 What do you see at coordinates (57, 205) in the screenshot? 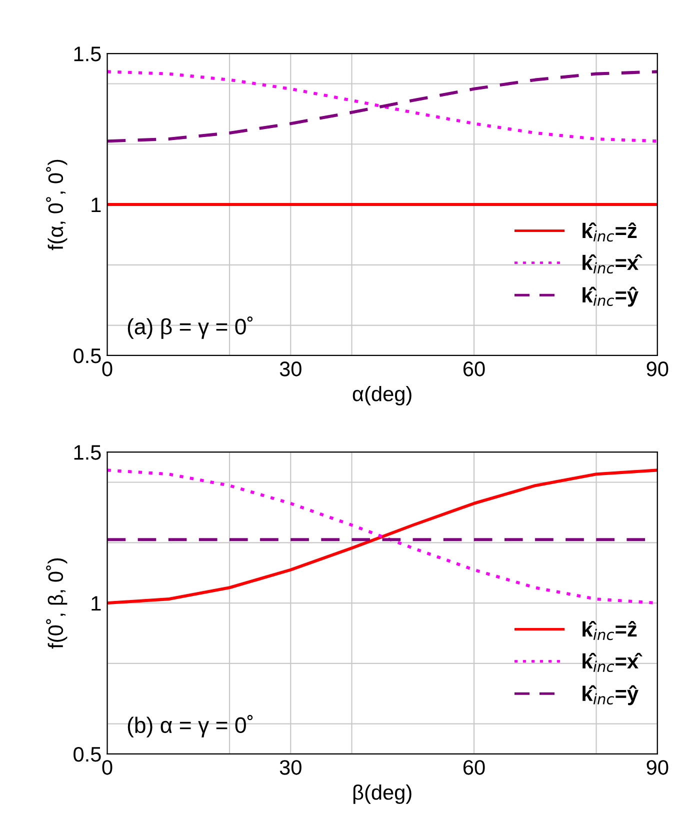
I see `y-axis-title: f(α, 0˚, 0˚)` at bounding box center [57, 205].